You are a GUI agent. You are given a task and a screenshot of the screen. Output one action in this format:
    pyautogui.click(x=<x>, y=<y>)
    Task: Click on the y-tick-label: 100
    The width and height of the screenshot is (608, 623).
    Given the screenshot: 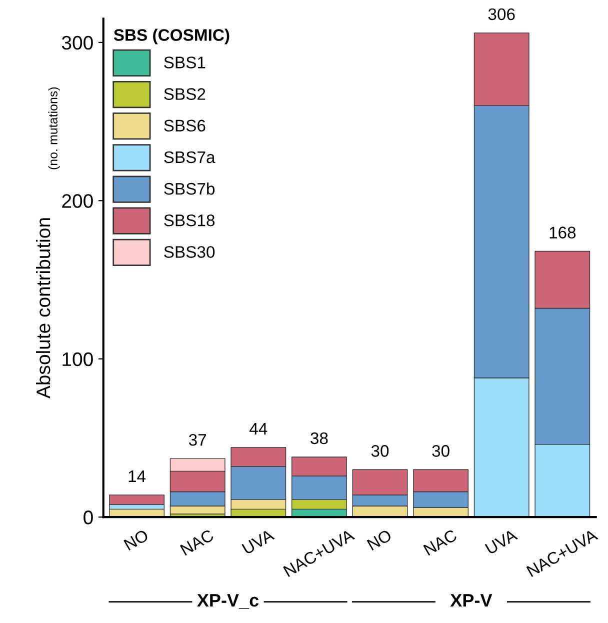 What is the action you would take?
    pyautogui.click(x=77, y=359)
    